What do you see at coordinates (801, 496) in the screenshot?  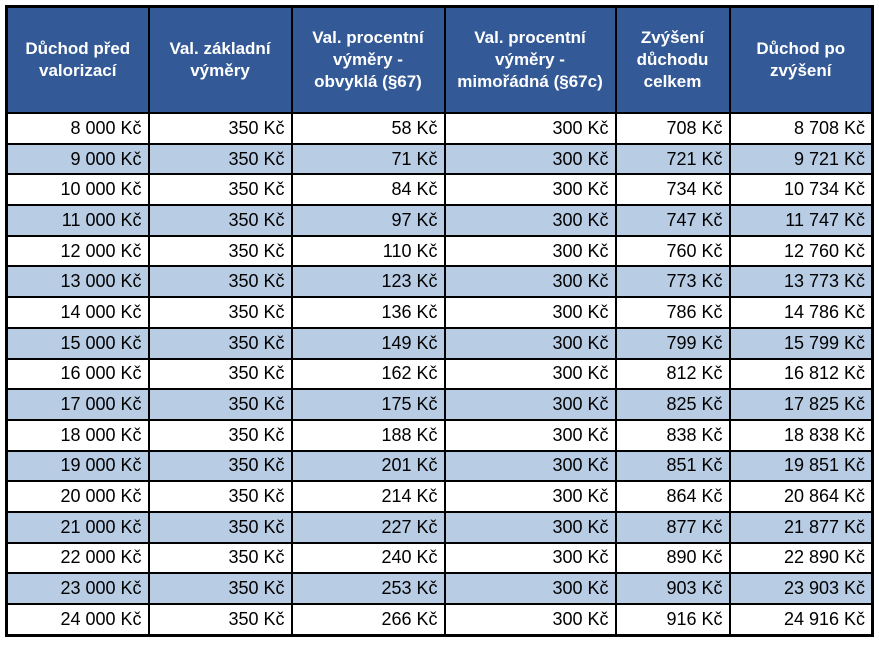 I see `table-cell: 20 864 Kč` at bounding box center [801, 496].